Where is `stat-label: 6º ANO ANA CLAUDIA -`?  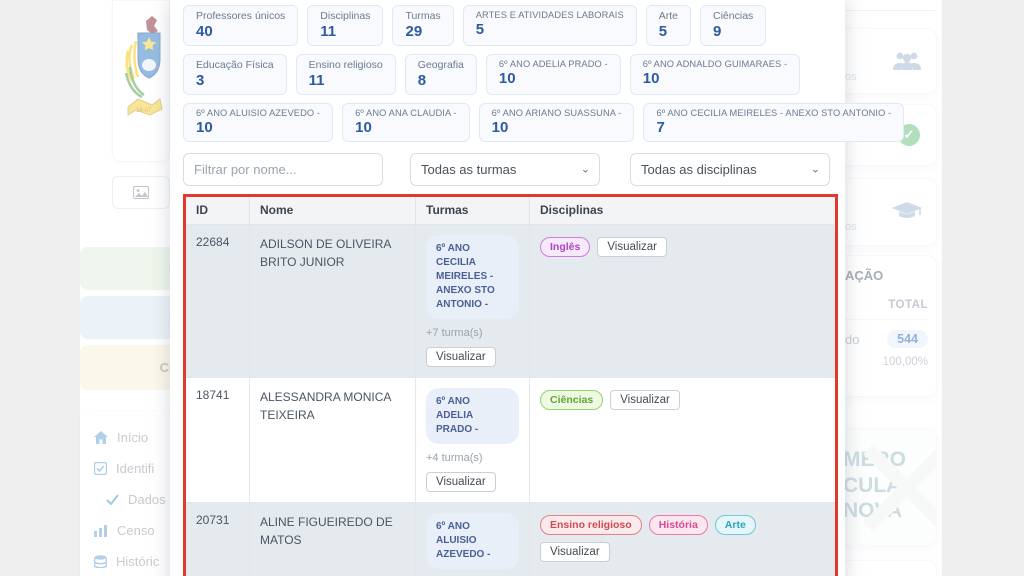 stat-label: 6º ANO ANA CLAUDIA - is located at coordinates (406, 113).